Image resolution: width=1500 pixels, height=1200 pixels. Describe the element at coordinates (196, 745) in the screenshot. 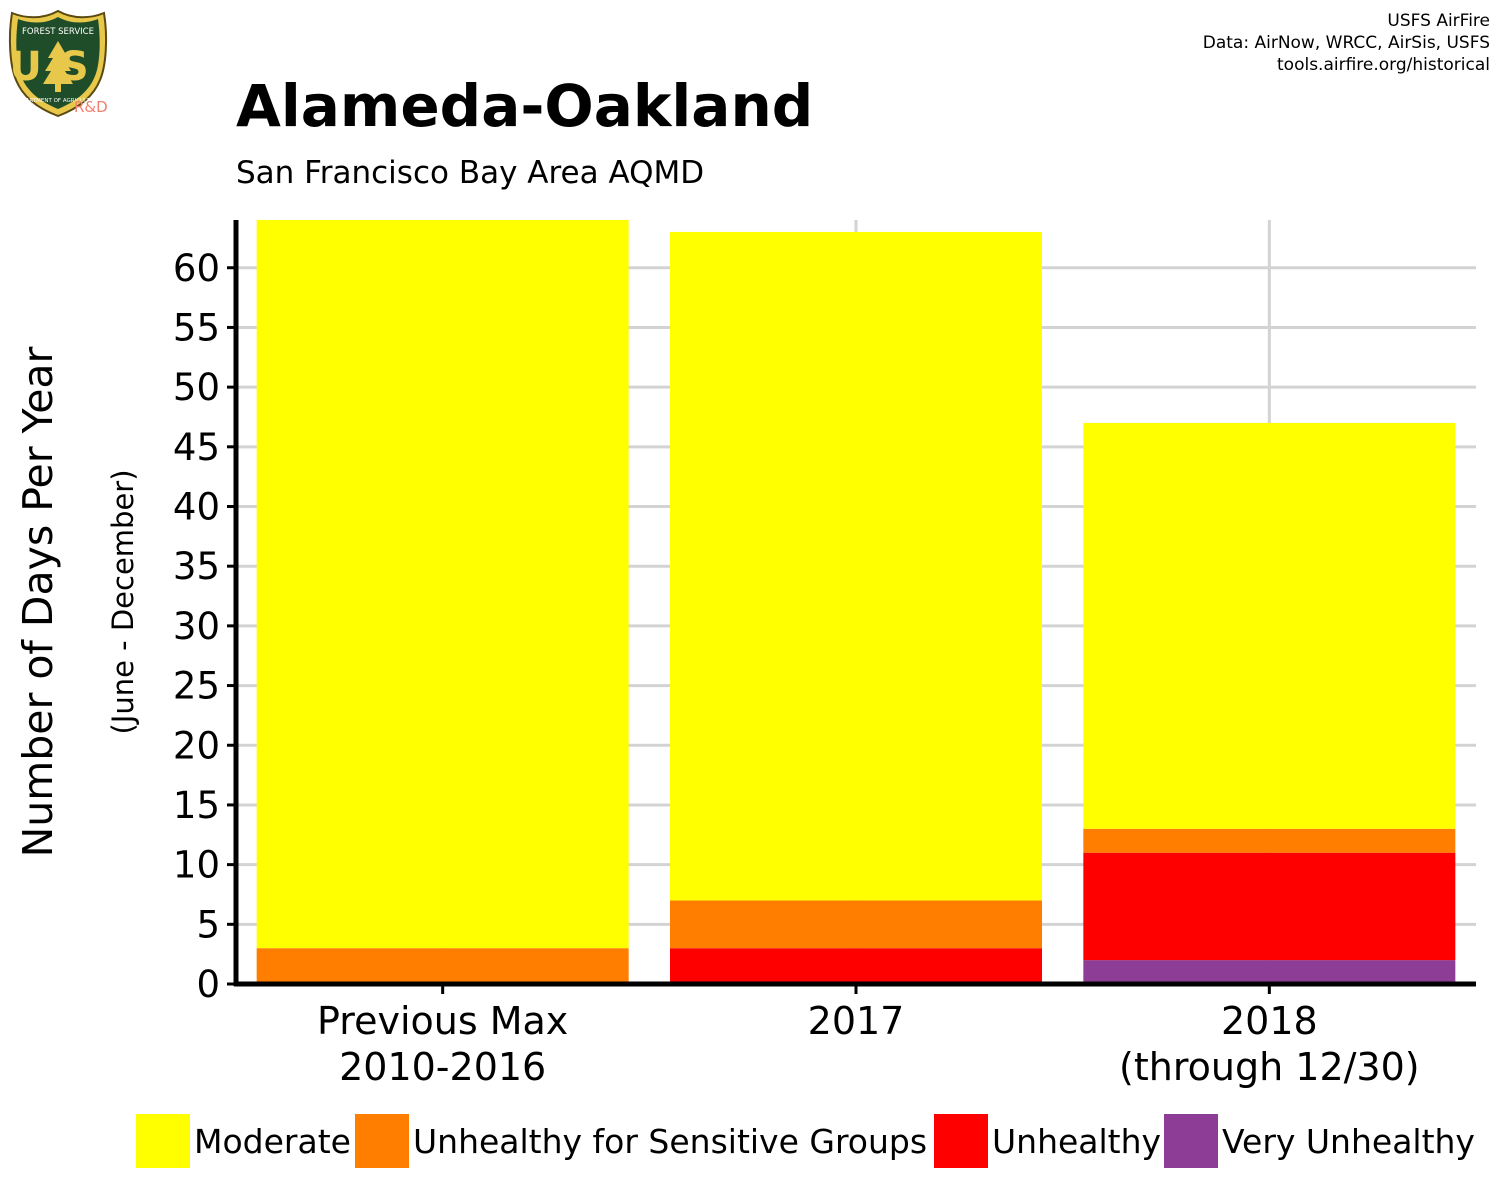

I see `y-tick-label: 20` at that location.